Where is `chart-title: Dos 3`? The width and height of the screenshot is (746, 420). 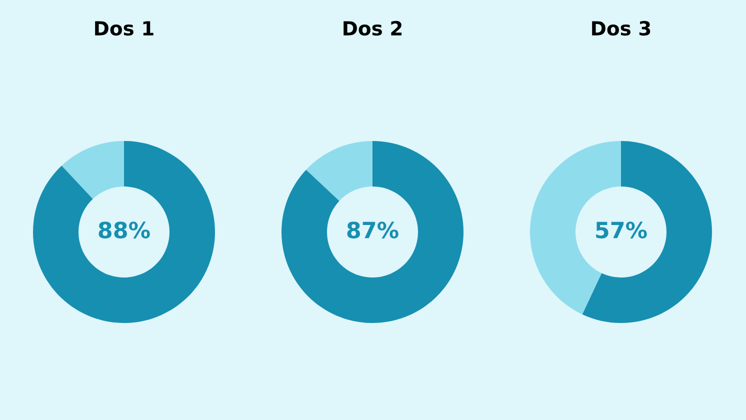 chart-title: Dos 3 is located at coordinates (621, 28).